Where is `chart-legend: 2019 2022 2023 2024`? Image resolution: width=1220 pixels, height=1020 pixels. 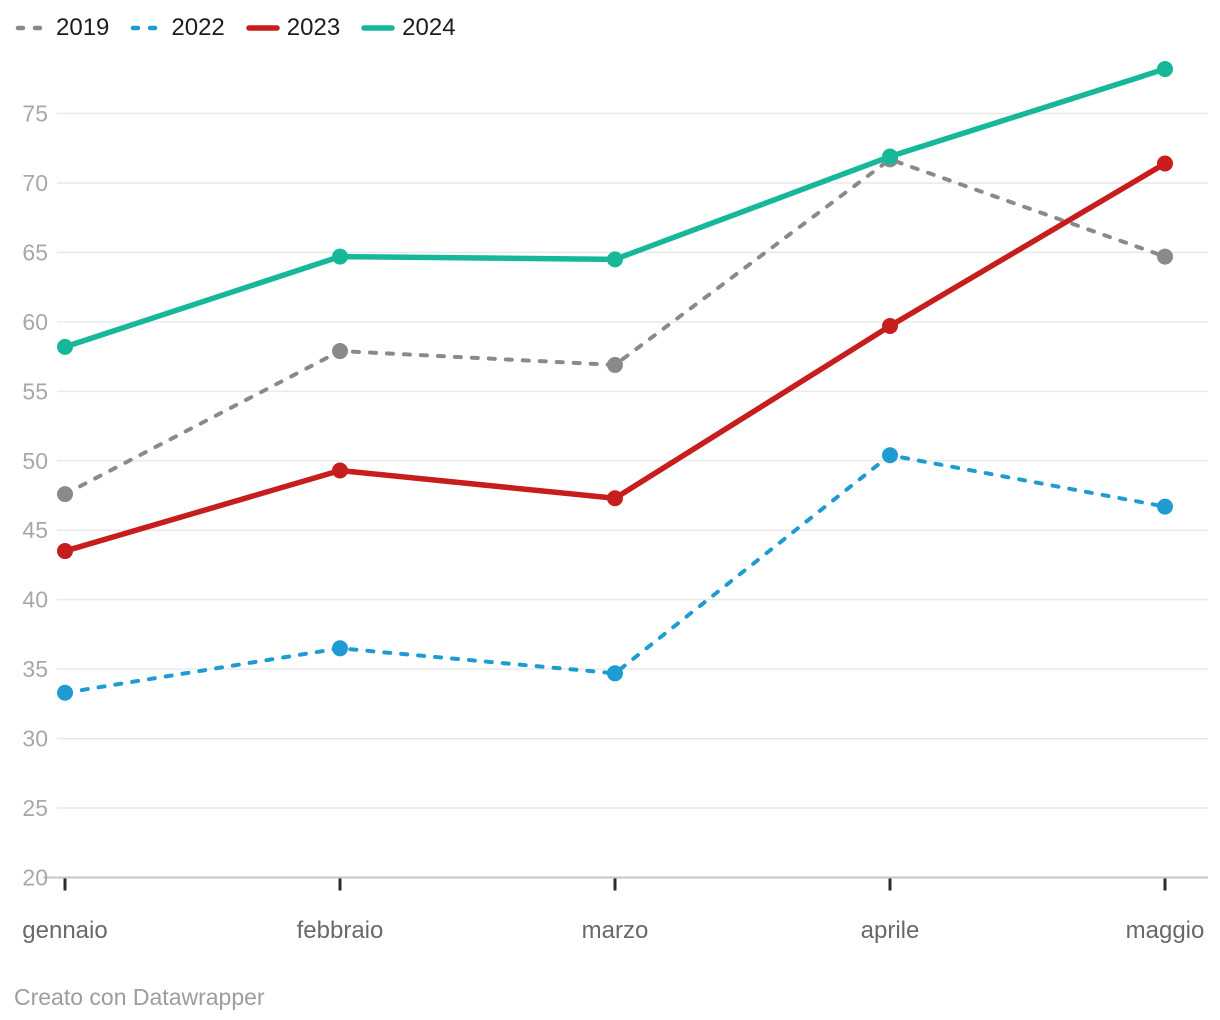 chart-legend: 2019 2022 2023 2024 is located at coordinates (235, 28).